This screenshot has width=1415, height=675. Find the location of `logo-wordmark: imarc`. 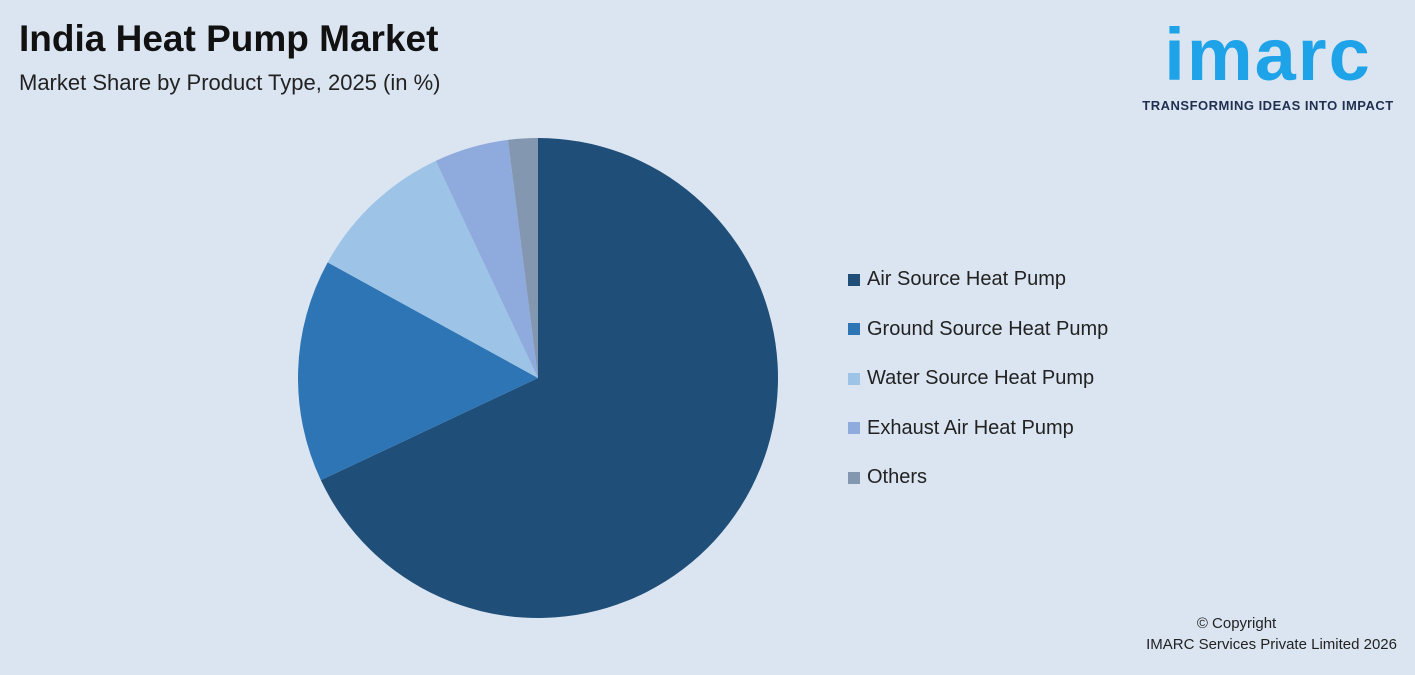

logo-wordmark: imarc is located at coordinates (1268, 54).